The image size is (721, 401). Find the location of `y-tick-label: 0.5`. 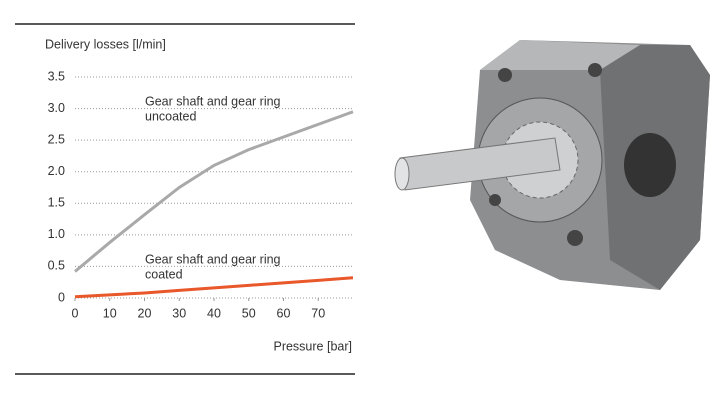

y-tick-label: 0.5 is located at coordinates (56, 266).